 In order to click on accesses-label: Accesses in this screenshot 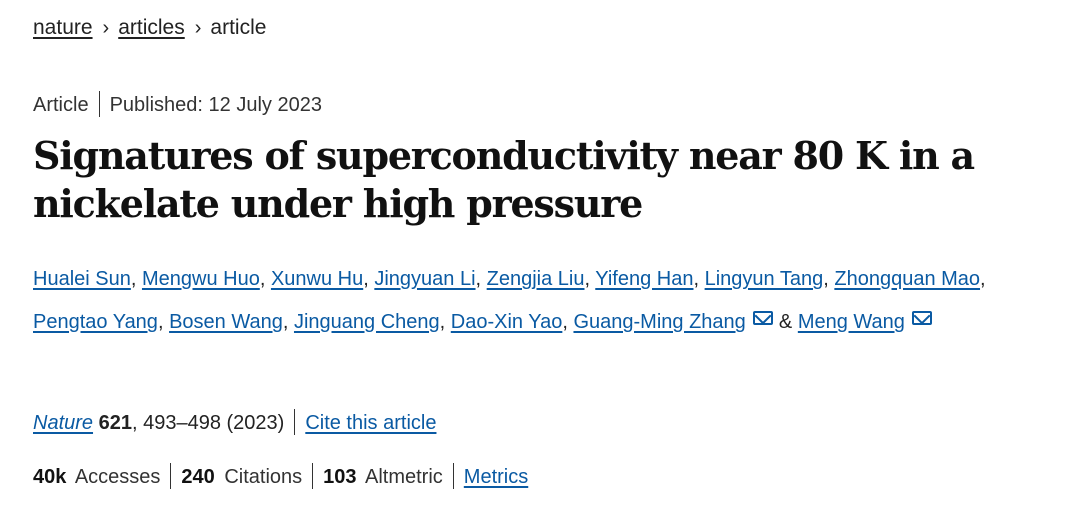, I will do `click(117, 477)`.